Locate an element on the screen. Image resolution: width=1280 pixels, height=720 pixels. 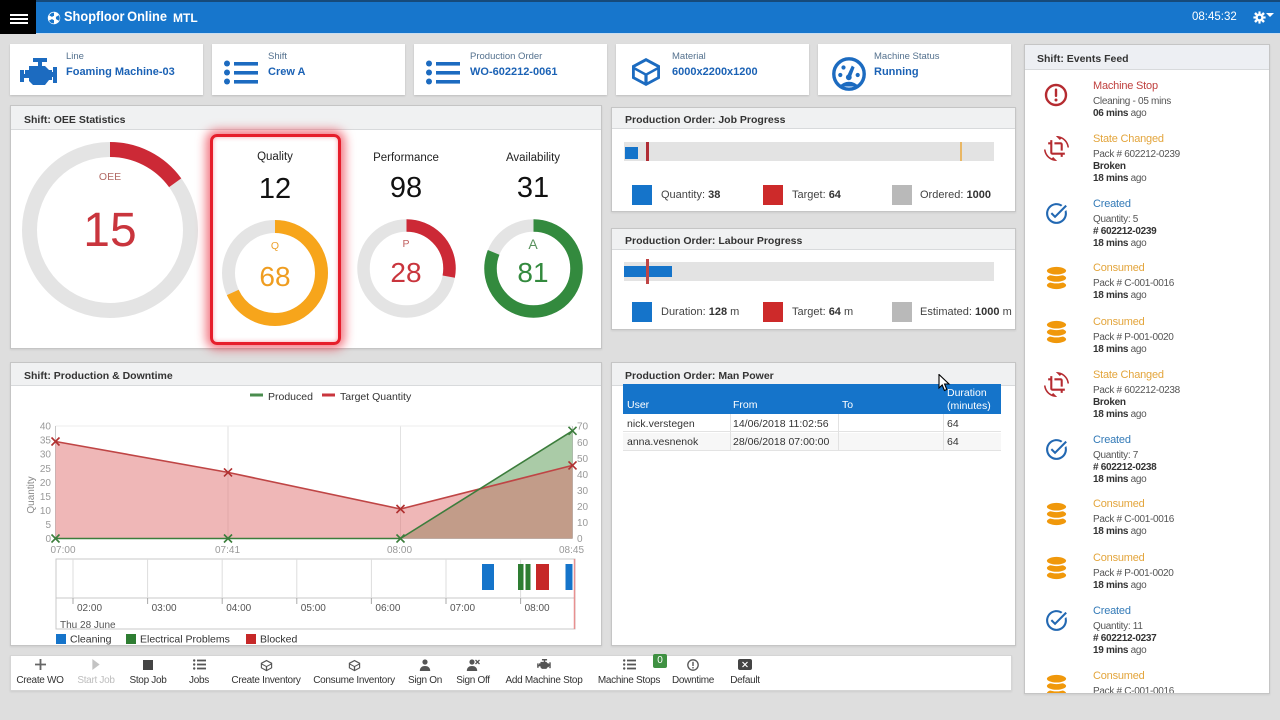
svg-text: 15 is located at coordinates (46, 497).